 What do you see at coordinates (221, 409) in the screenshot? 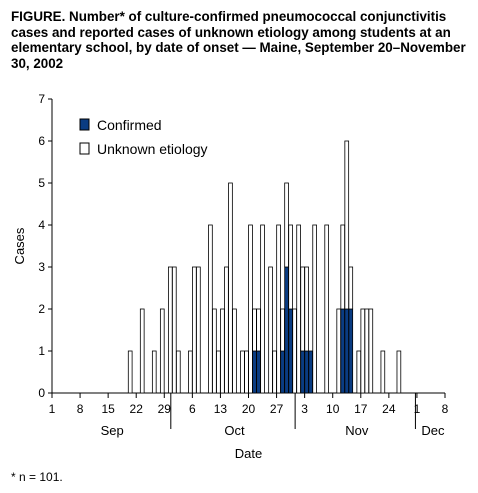
I see `x-tick-label: 13` at bounding box center [221, 409].